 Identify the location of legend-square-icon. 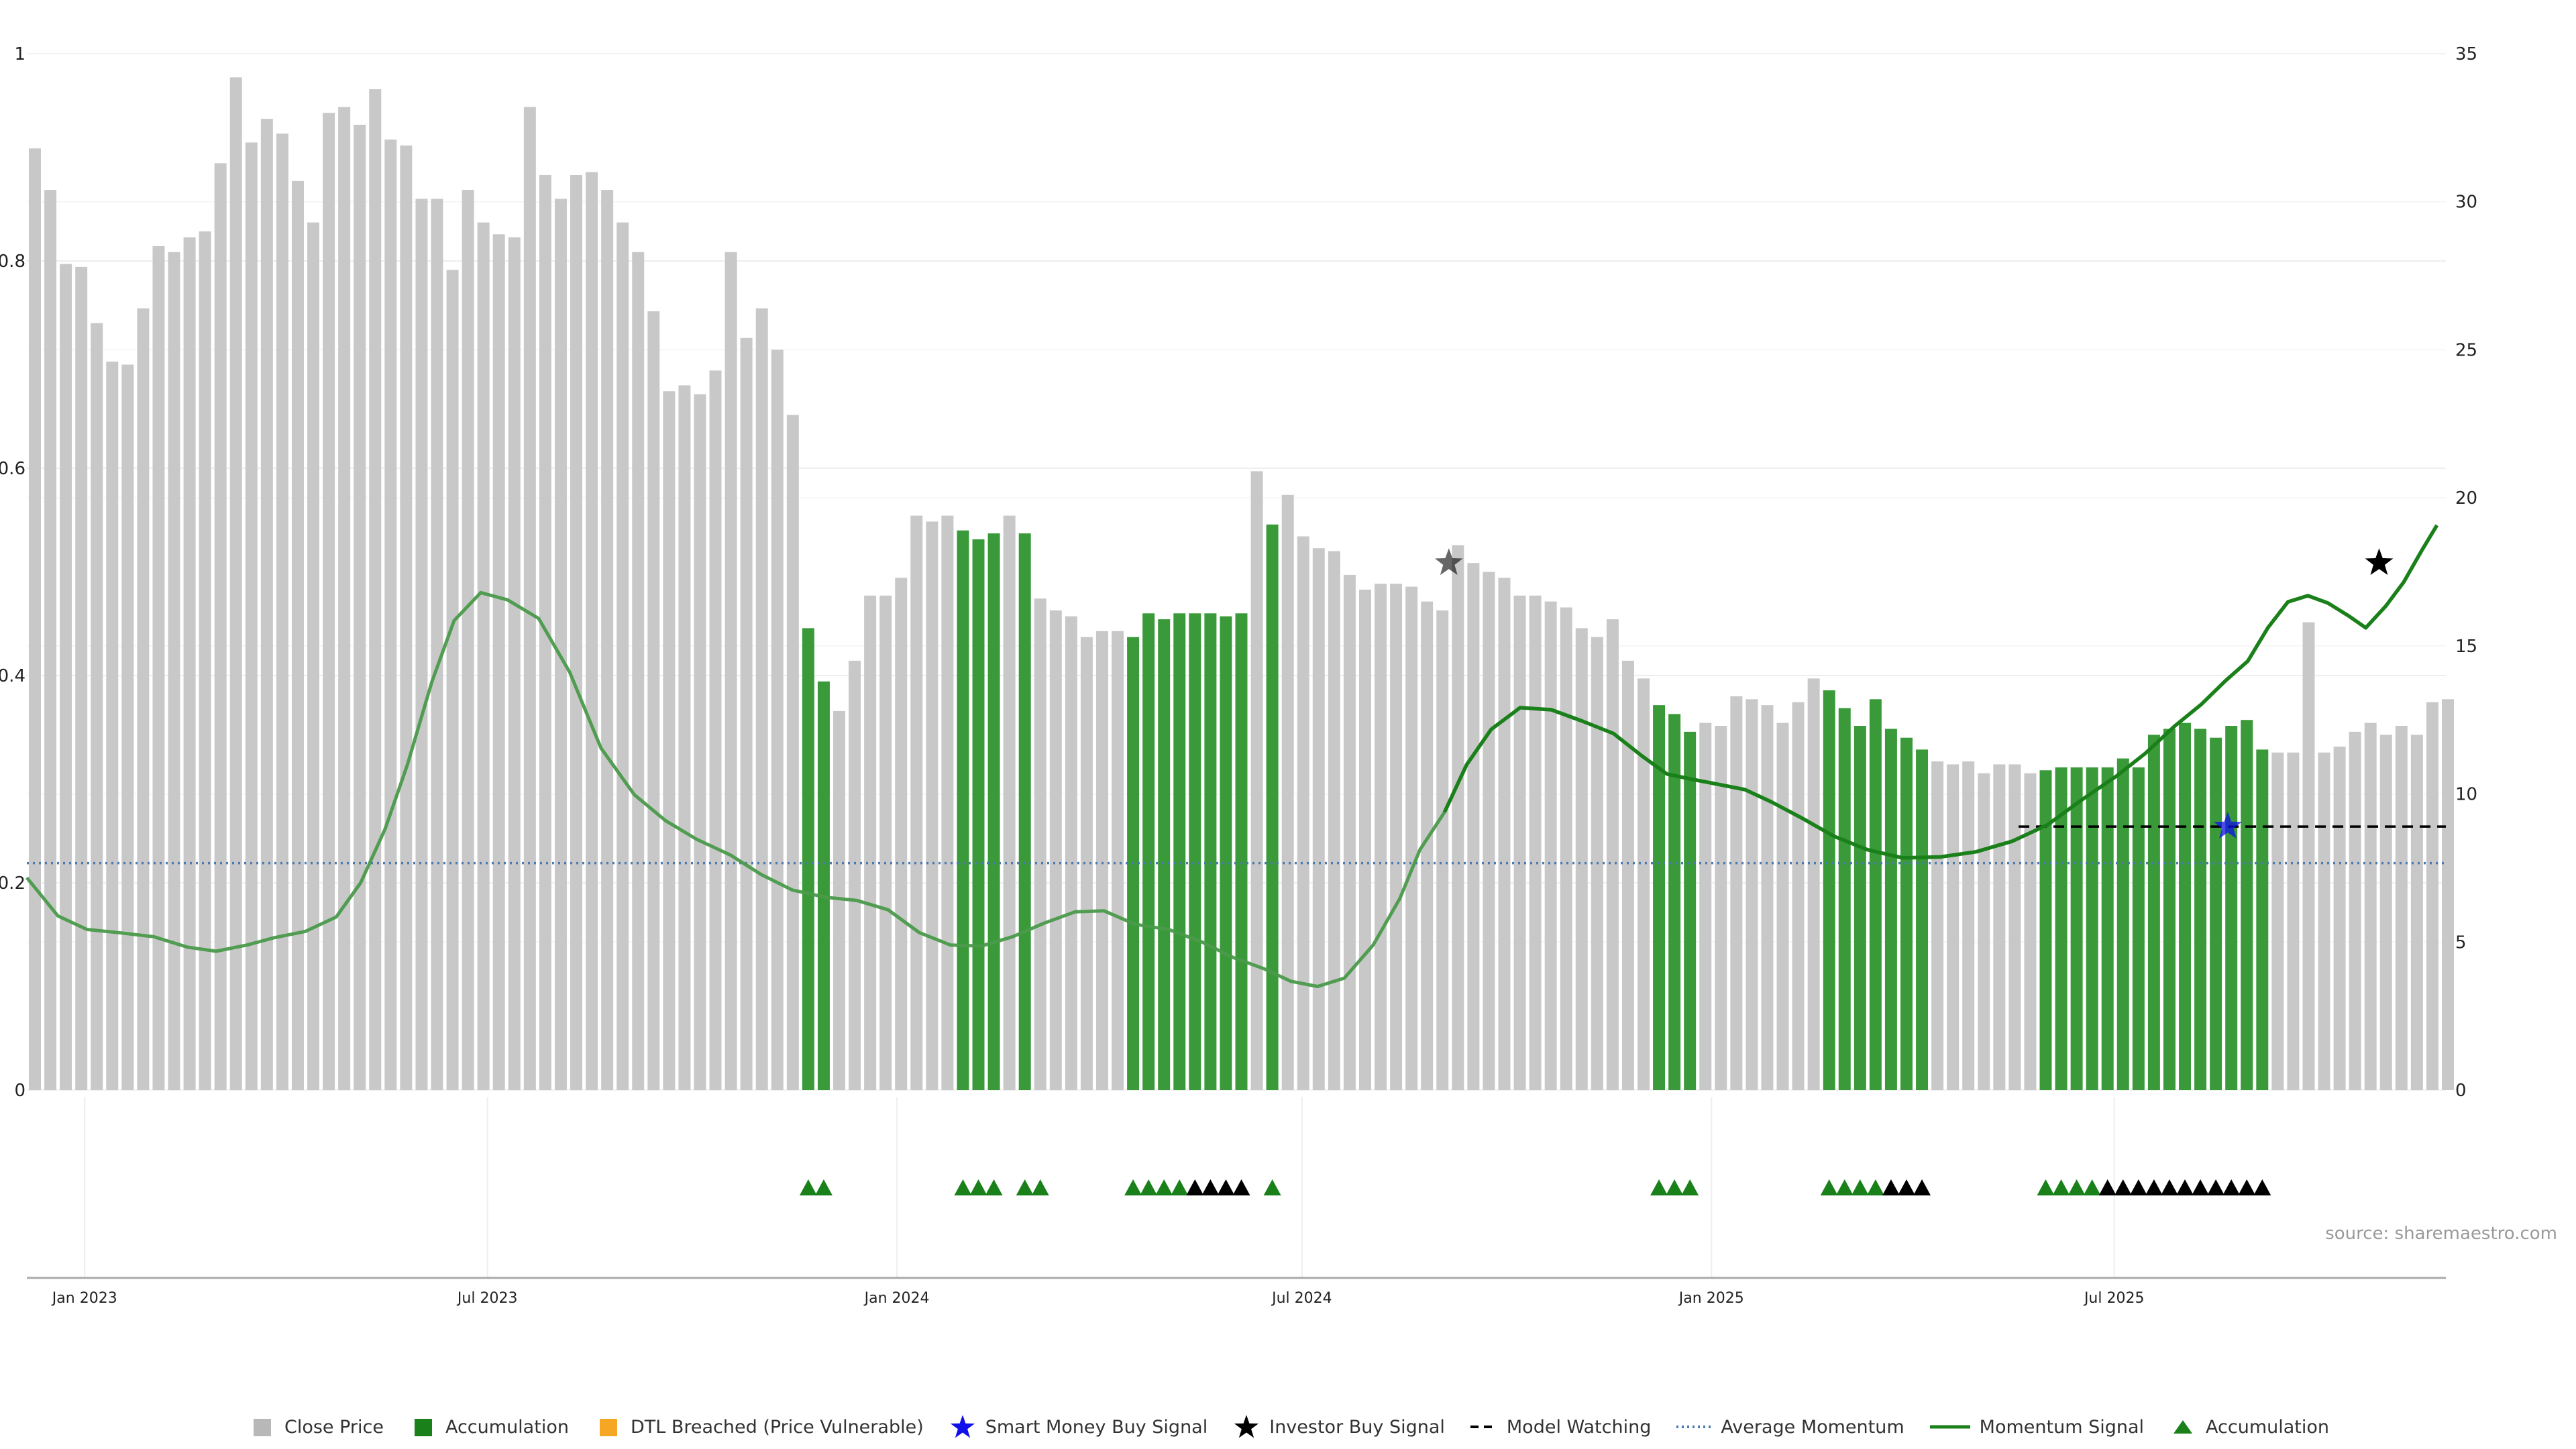
(422, 1426).